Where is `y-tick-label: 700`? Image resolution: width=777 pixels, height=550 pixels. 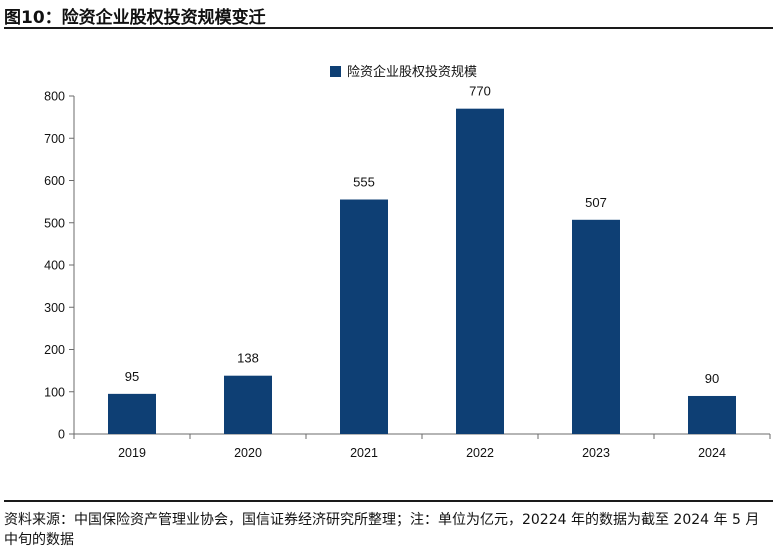
y-tick-label: 700 is located at coordinates (54, 139).